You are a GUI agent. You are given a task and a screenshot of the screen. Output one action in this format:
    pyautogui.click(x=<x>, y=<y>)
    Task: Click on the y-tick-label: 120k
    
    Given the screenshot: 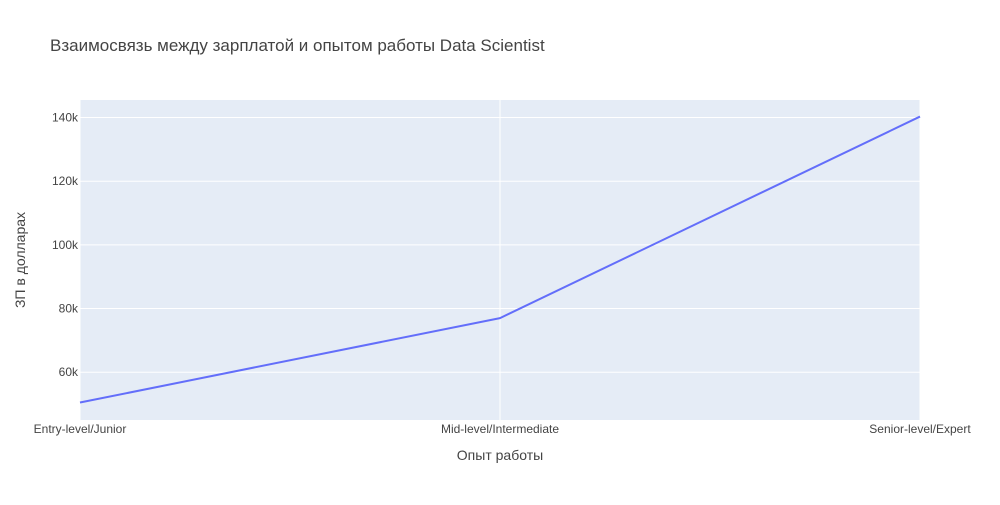 What is the action you would take?
    pyautogui.click(x=65, y=181)
    